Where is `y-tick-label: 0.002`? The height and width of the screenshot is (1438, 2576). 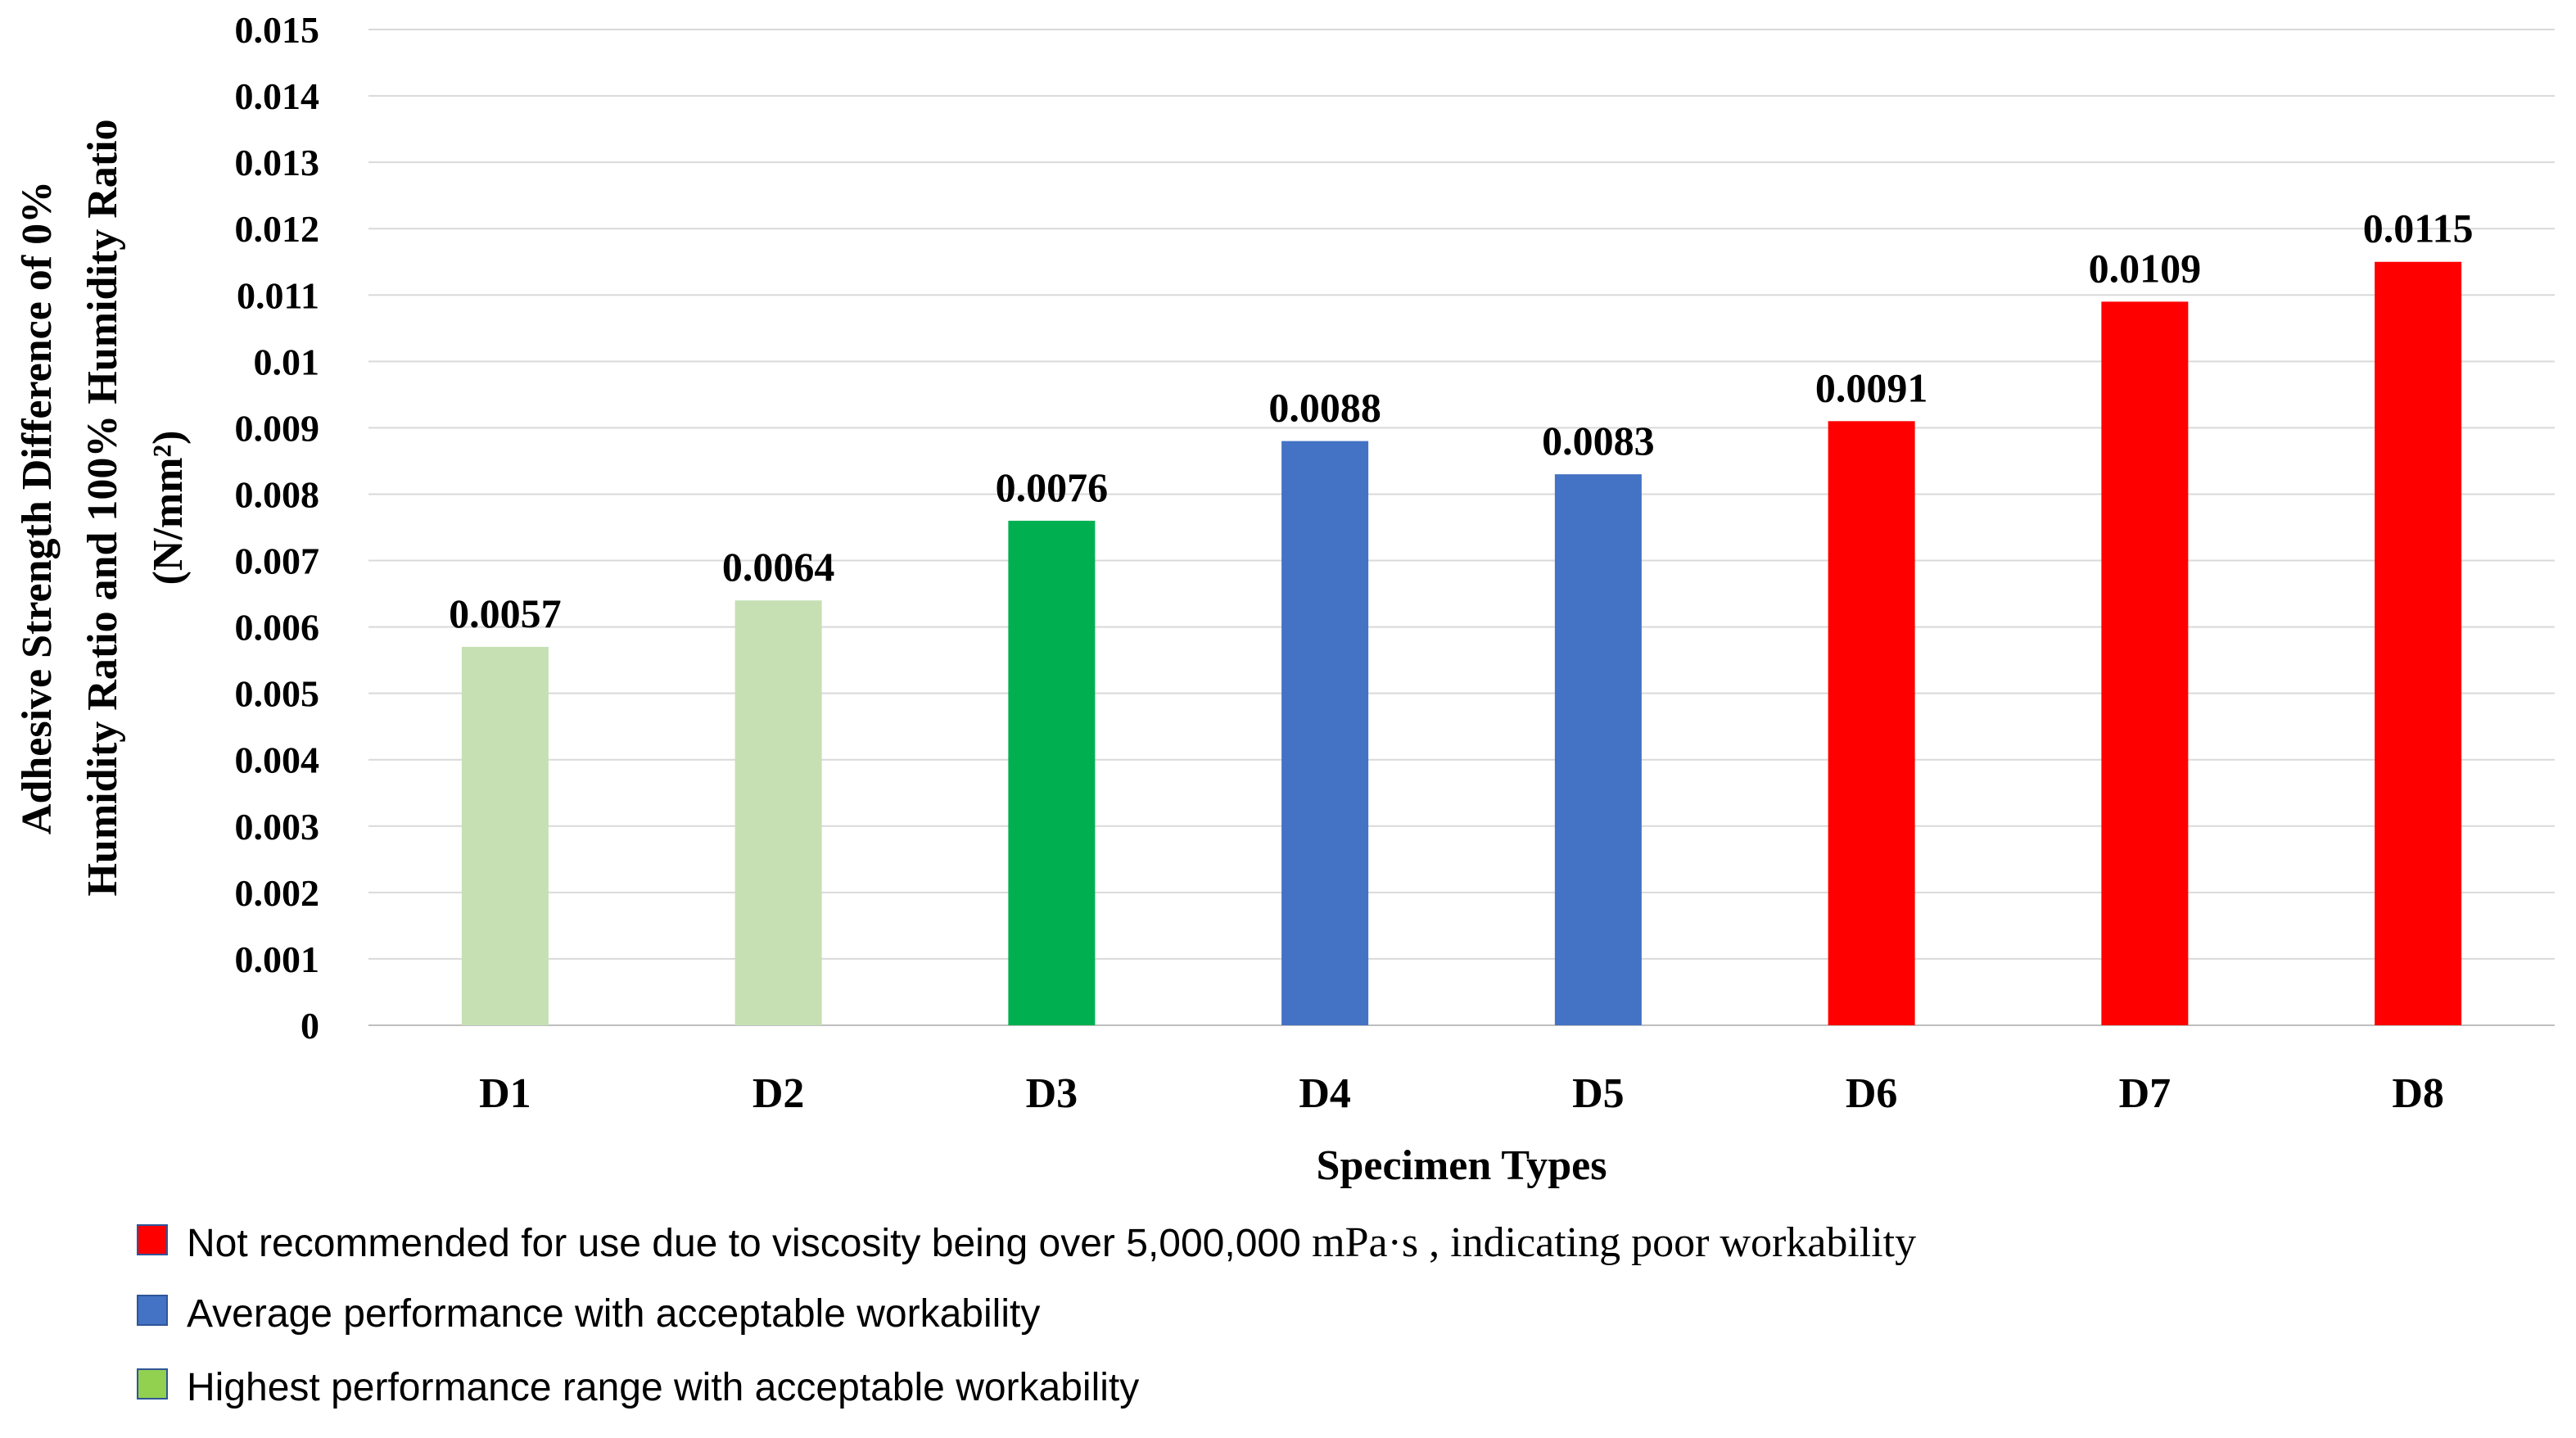
y-tick-label: 0.002 is located at coordinates (277, 893).